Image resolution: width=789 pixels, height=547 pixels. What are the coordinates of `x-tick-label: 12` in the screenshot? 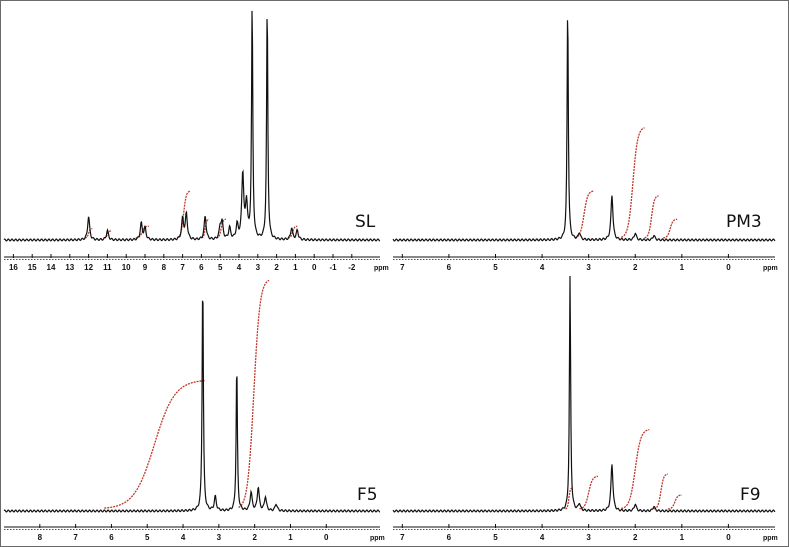 It's located at (88, 267).